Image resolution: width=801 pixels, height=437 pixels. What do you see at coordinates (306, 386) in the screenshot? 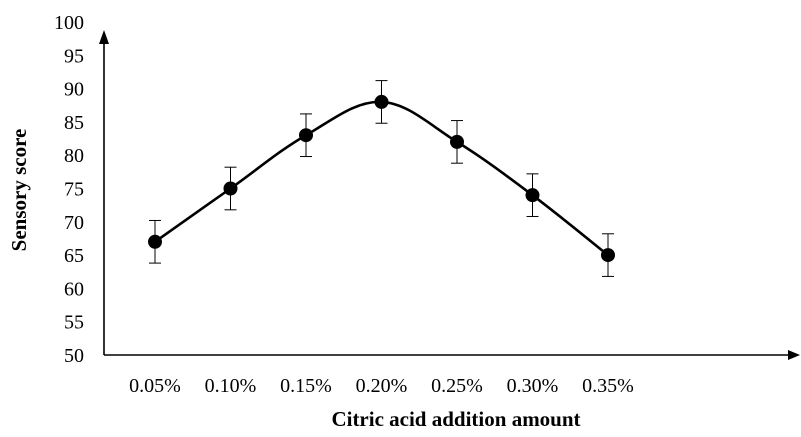
I see `x-tick-label: 0.15%` at bounding box center [306, 386].